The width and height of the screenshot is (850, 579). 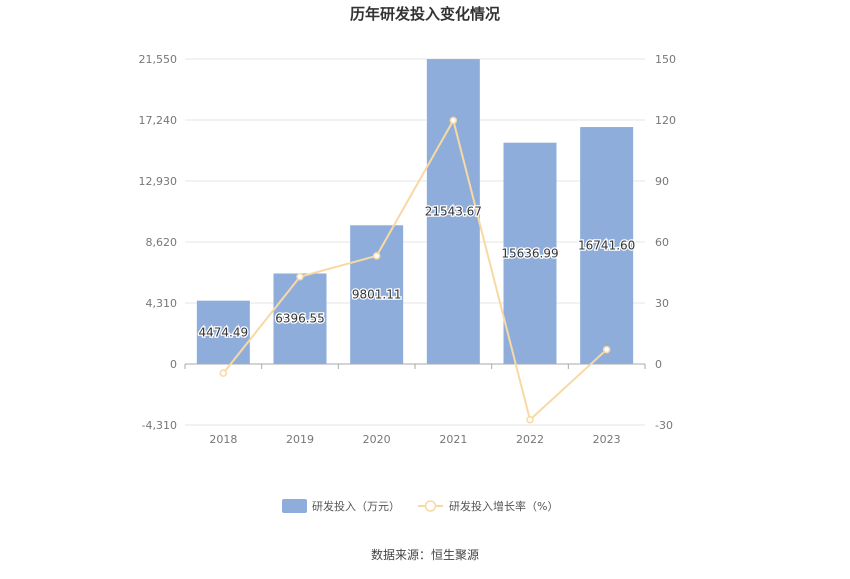 What do you see at coordinates (503, 506) in the screenshot?
I see `legend-line-label: 研发投入增长率（%）` at bounding box center [503, 506].